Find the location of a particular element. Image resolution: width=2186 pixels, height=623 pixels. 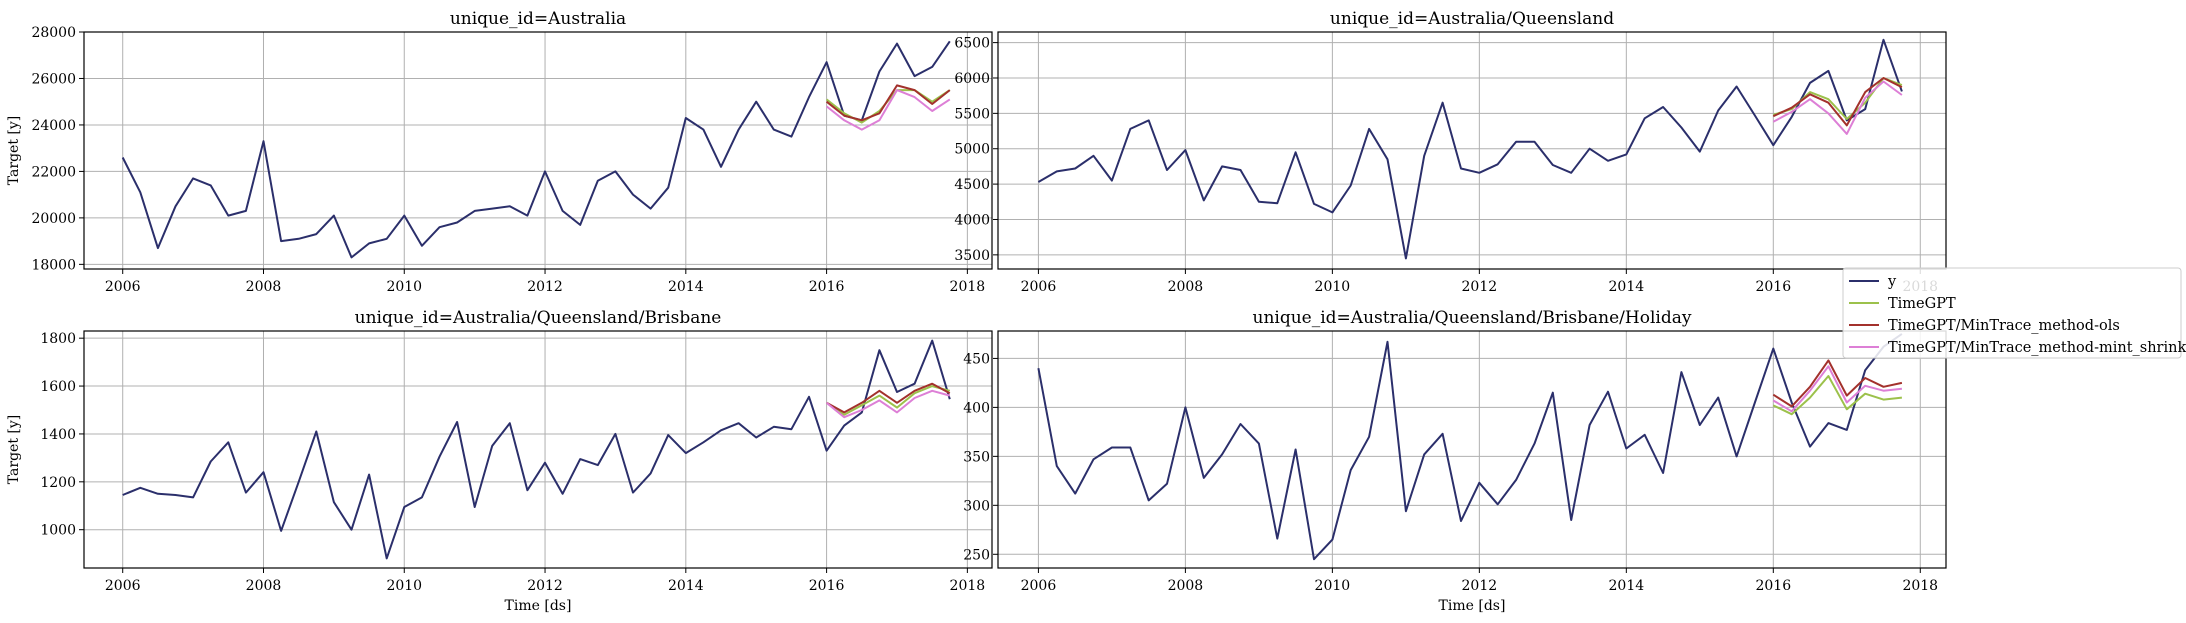

y-tick-label: 28000 is located at coordinates (53, 33).